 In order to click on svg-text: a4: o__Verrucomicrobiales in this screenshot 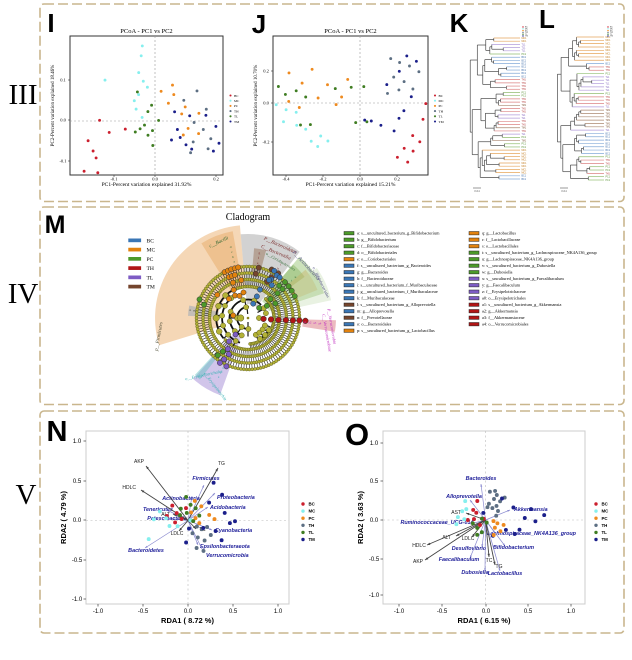, I will do `click(505, 324)`.